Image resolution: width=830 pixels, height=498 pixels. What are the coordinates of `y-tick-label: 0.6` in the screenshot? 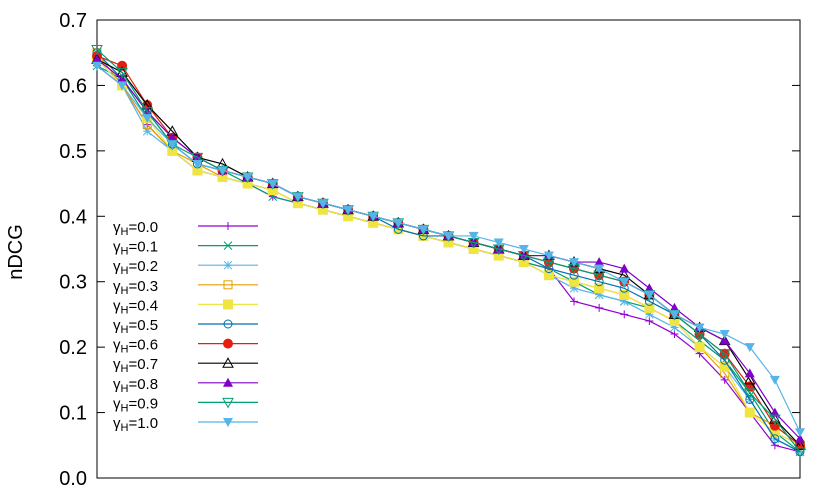 It's located at (73, 86).